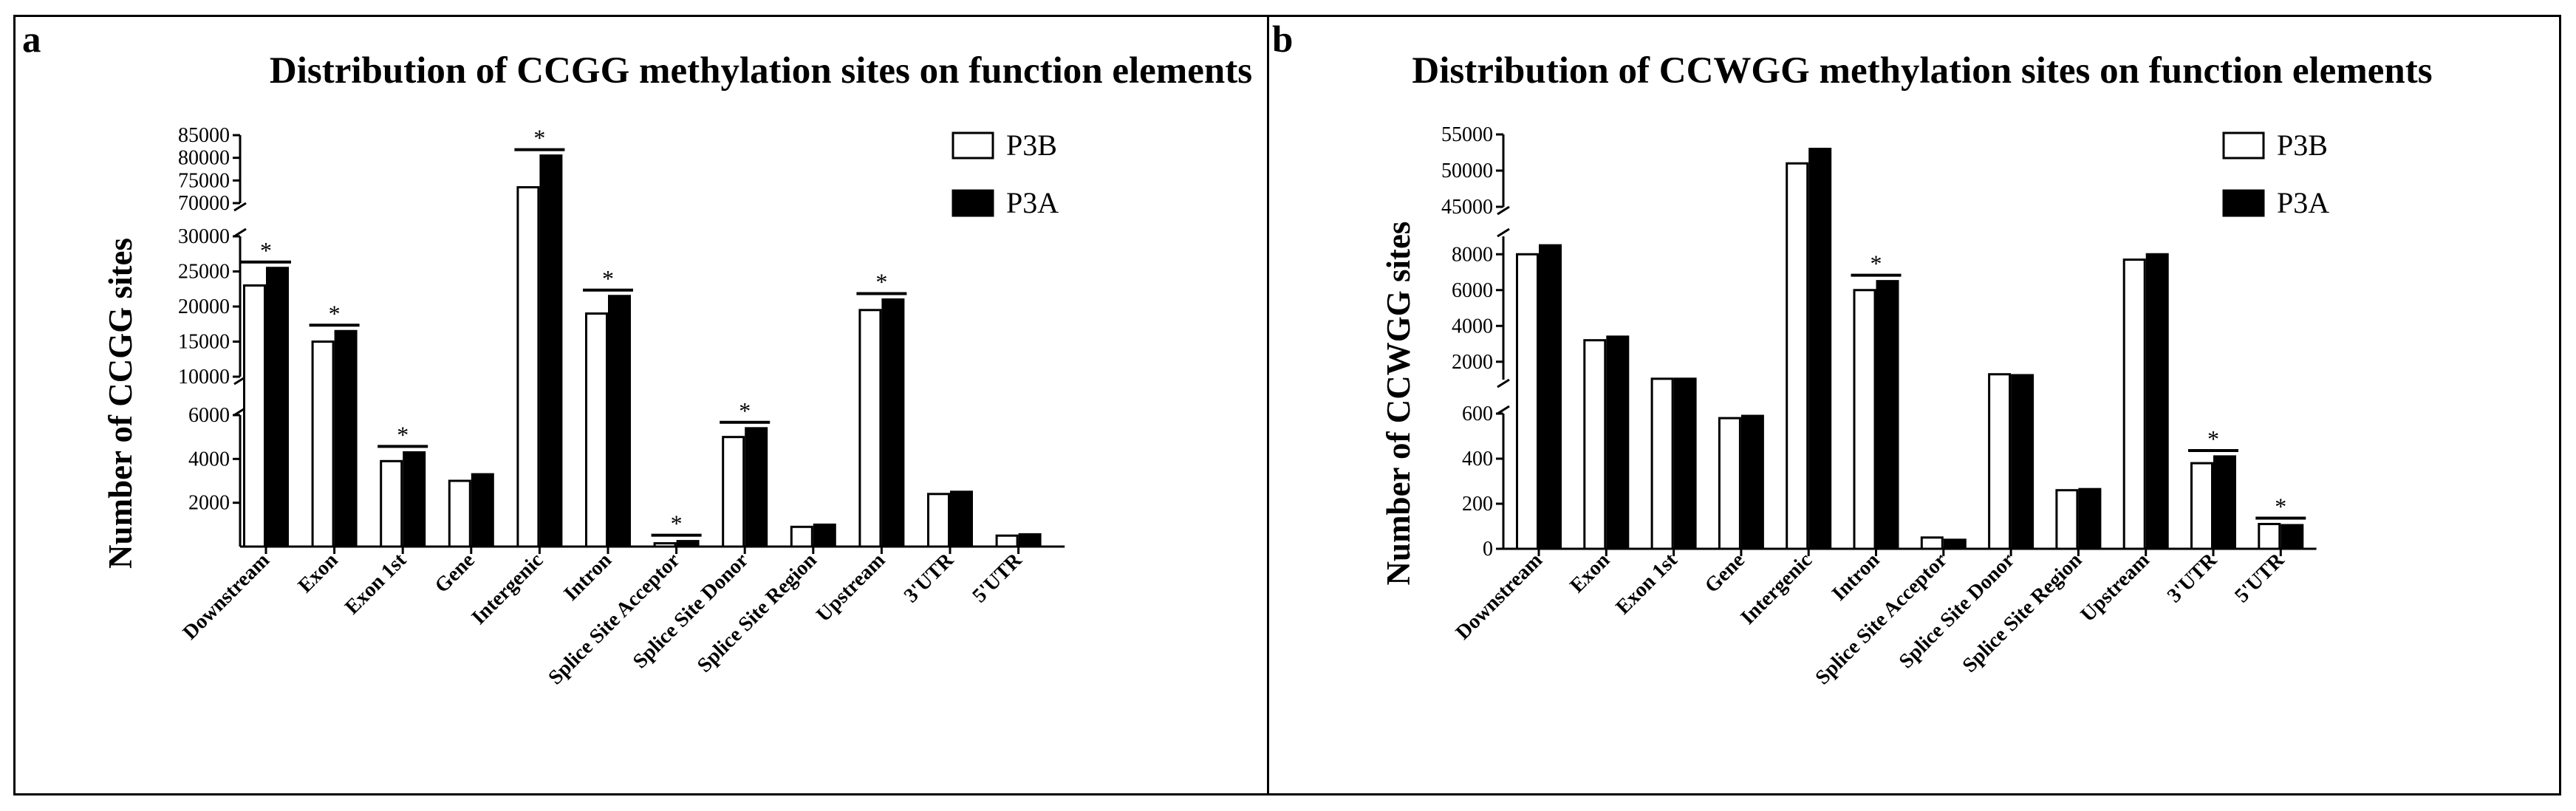 The height and width of the screenshot is (811, 2576). I want to click on chart-a-significance-star-intergenic: *, so click(539, 138).